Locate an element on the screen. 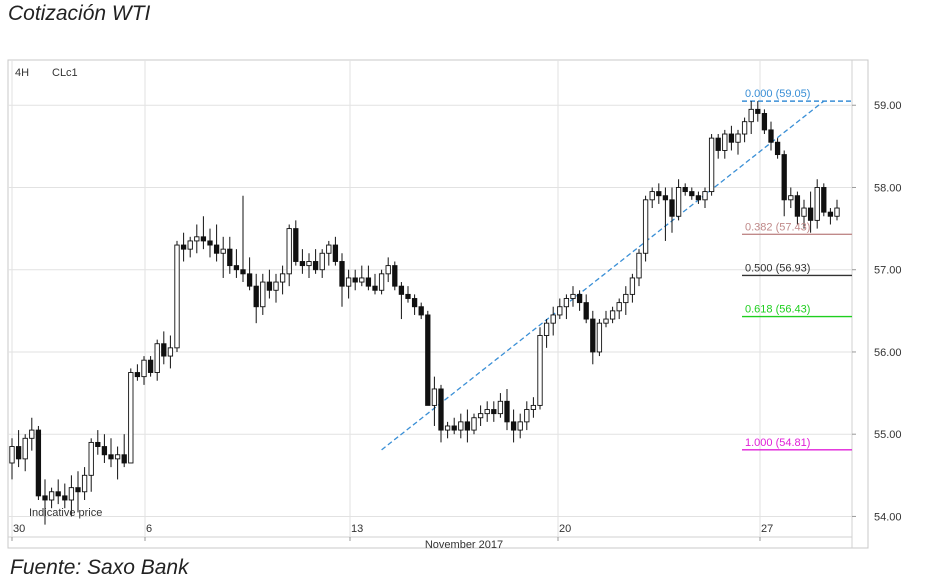 The image size is (941, 587). fib-level-label: 1.000 (54.81) is located at coordinates (777, 443).